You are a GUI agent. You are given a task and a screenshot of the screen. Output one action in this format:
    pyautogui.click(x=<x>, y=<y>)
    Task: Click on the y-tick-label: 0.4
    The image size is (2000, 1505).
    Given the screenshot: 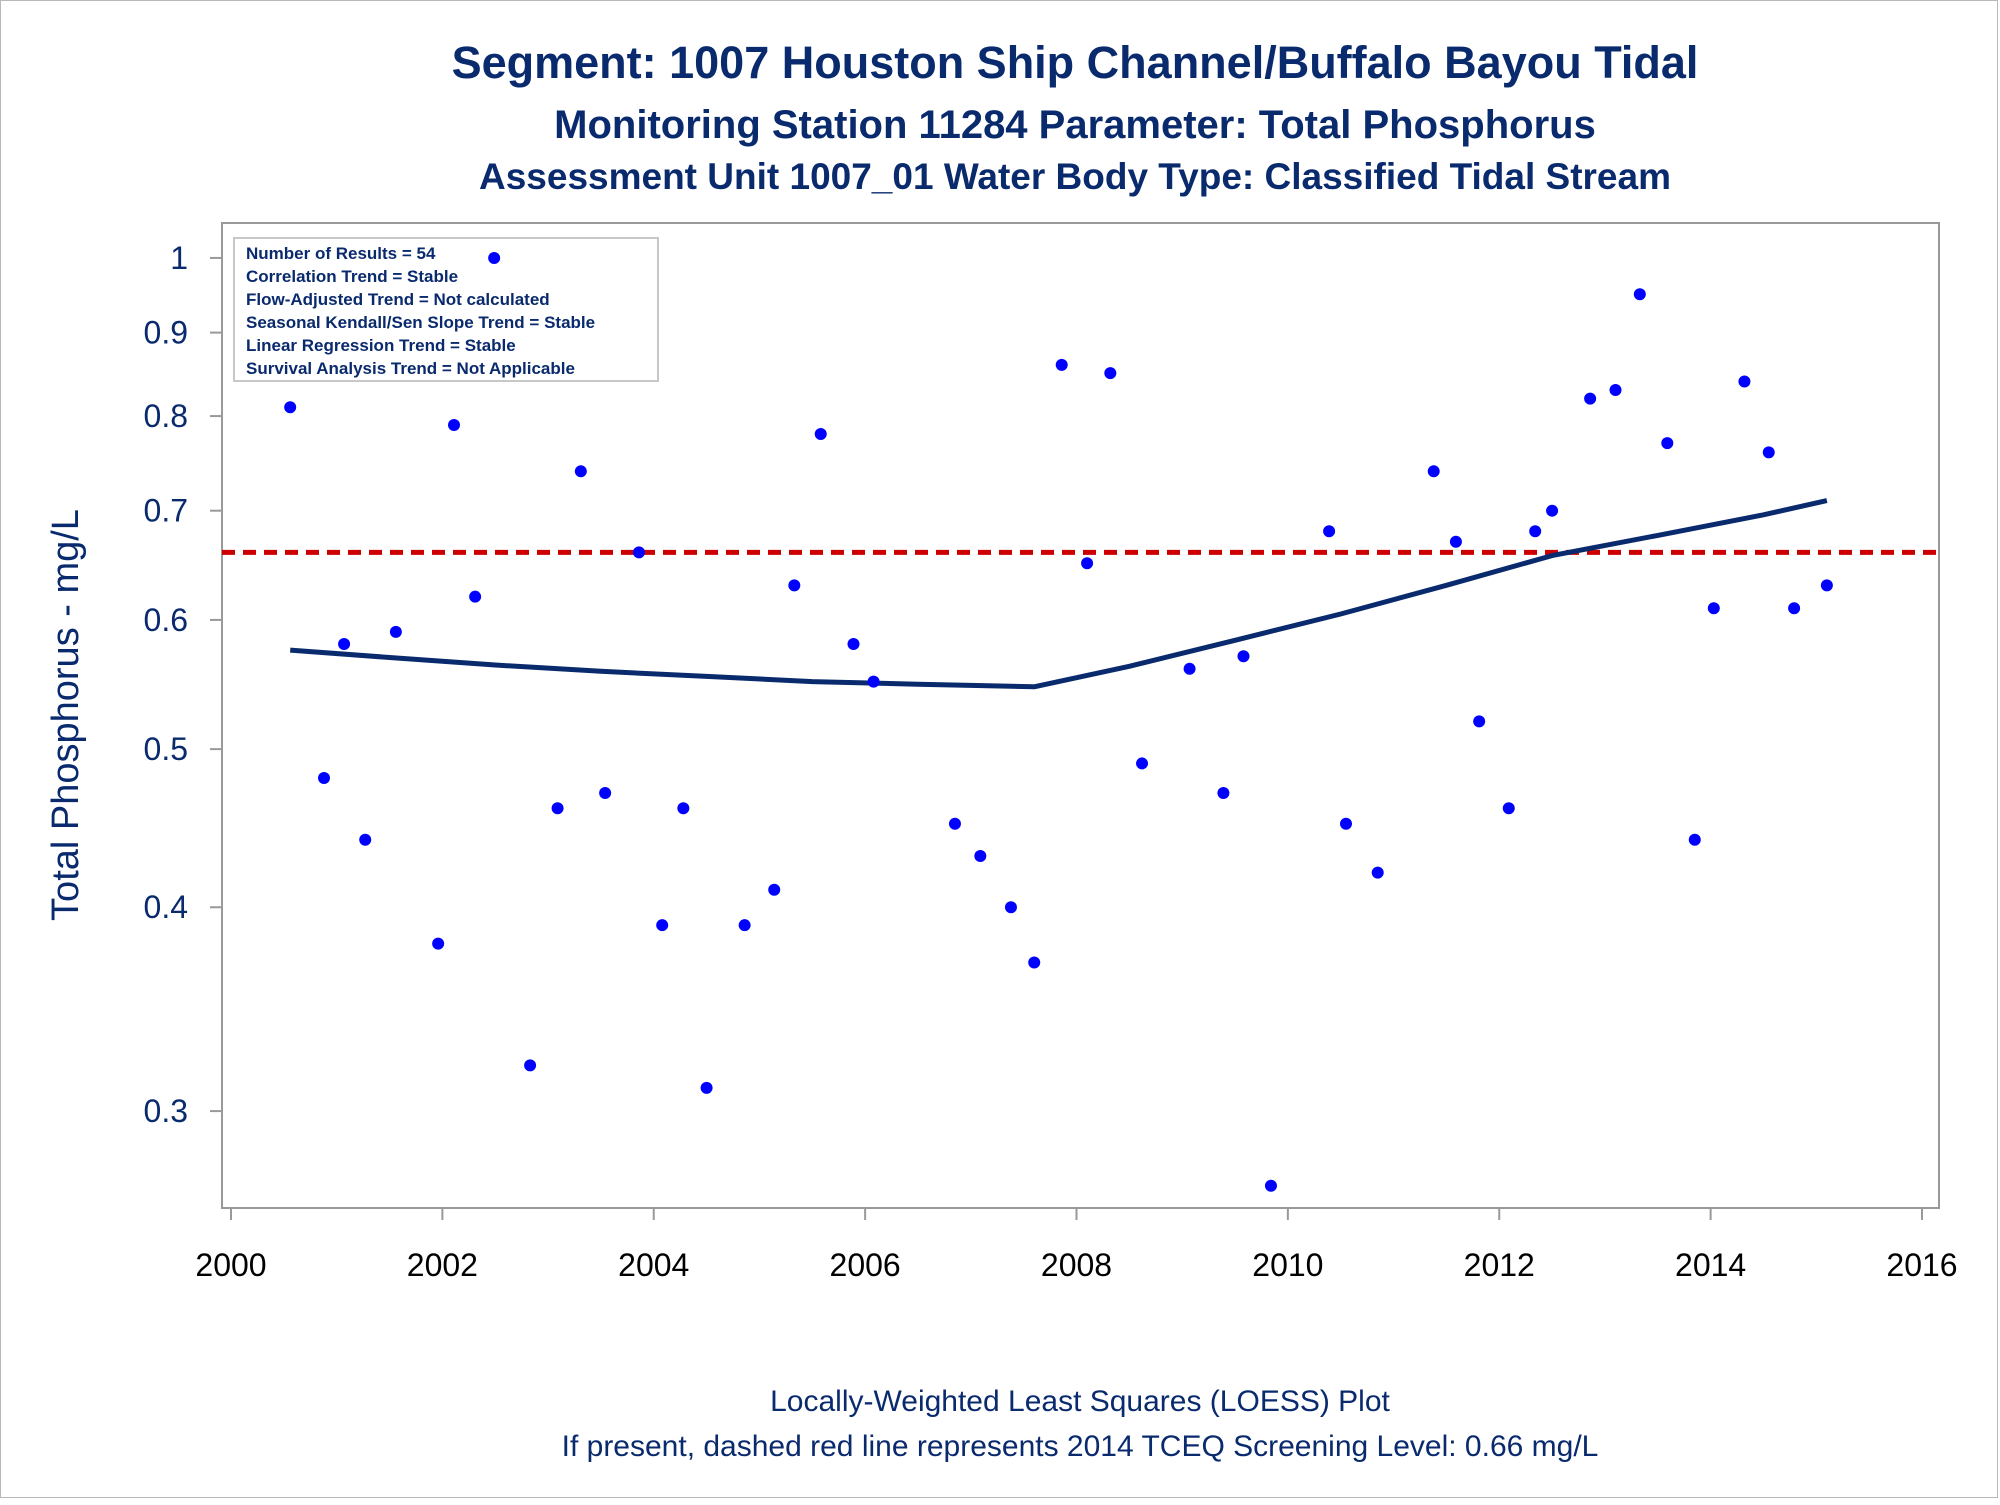 What is the action you would take?
    pyautogui.click(x=166, y=907)
    